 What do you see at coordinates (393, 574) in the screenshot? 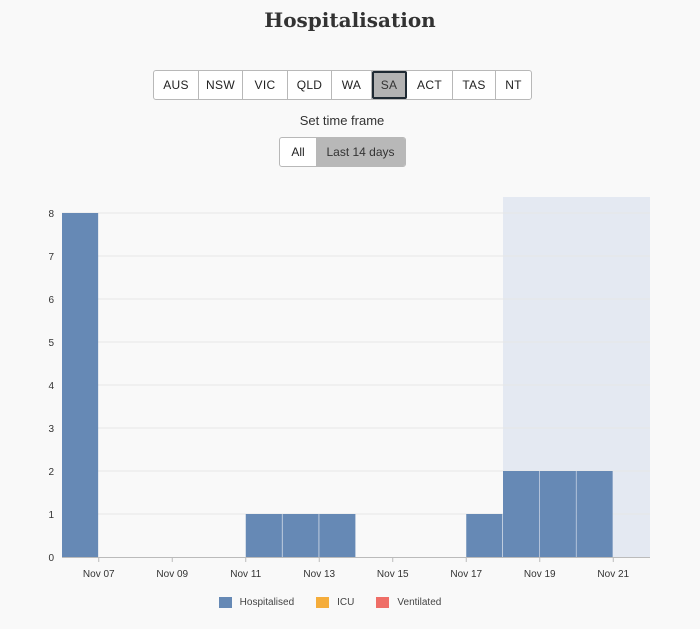
I see `x-tick-label: Nov 15` at bounding box center [393, 574].